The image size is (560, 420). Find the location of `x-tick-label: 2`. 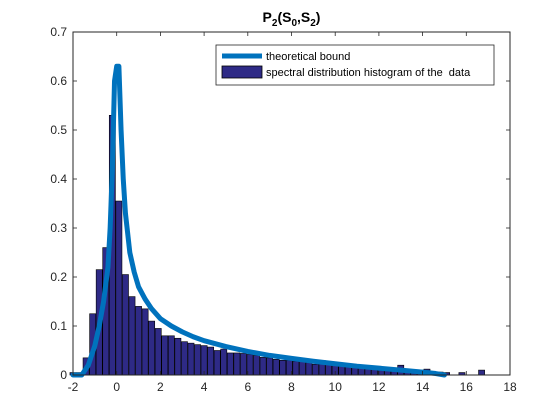

x-tick-label: 2 is located at coordinates (160, 387).